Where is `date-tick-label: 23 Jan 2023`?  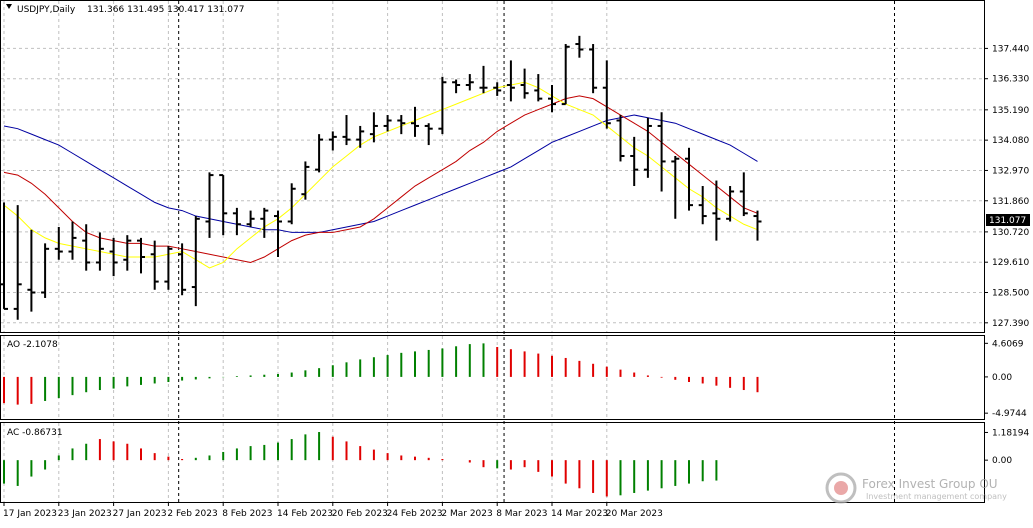 date-tick-label: 23 Jan 2023 is located at coordinates (85, 514).